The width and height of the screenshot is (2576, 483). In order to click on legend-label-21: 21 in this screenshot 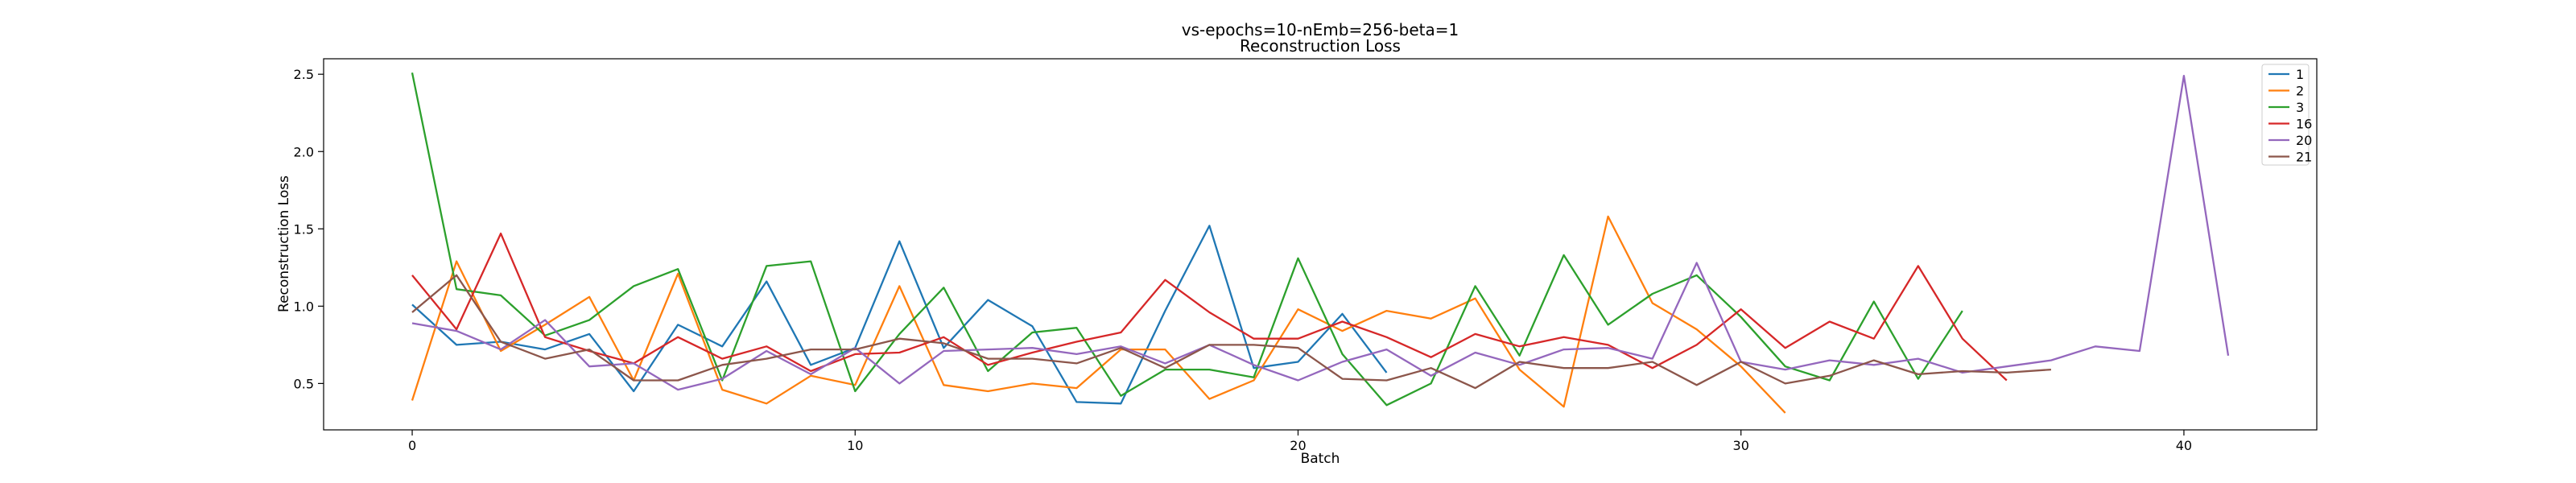, I will do `click(2304, 157)`.